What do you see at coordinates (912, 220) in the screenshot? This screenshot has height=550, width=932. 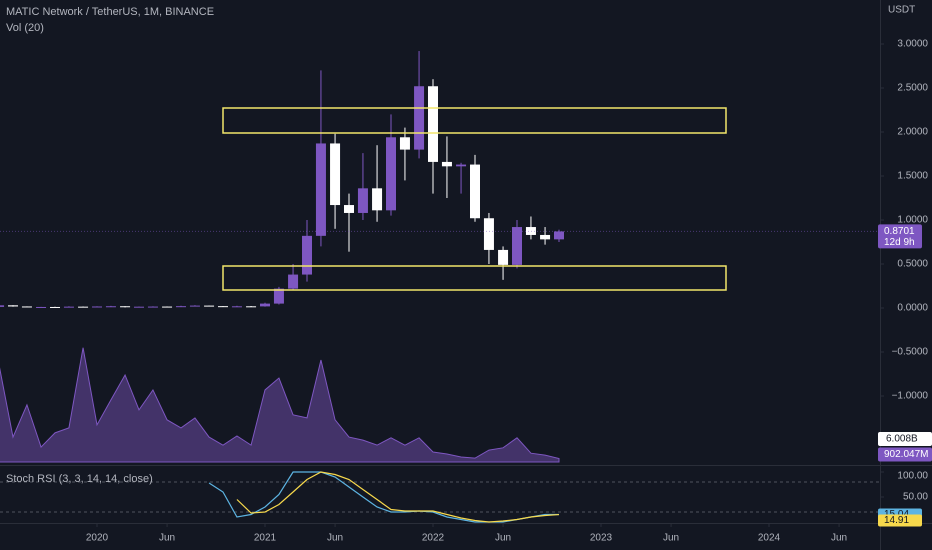 I see `price-tick-label: 1.0000` at bounding box center [912, 220].